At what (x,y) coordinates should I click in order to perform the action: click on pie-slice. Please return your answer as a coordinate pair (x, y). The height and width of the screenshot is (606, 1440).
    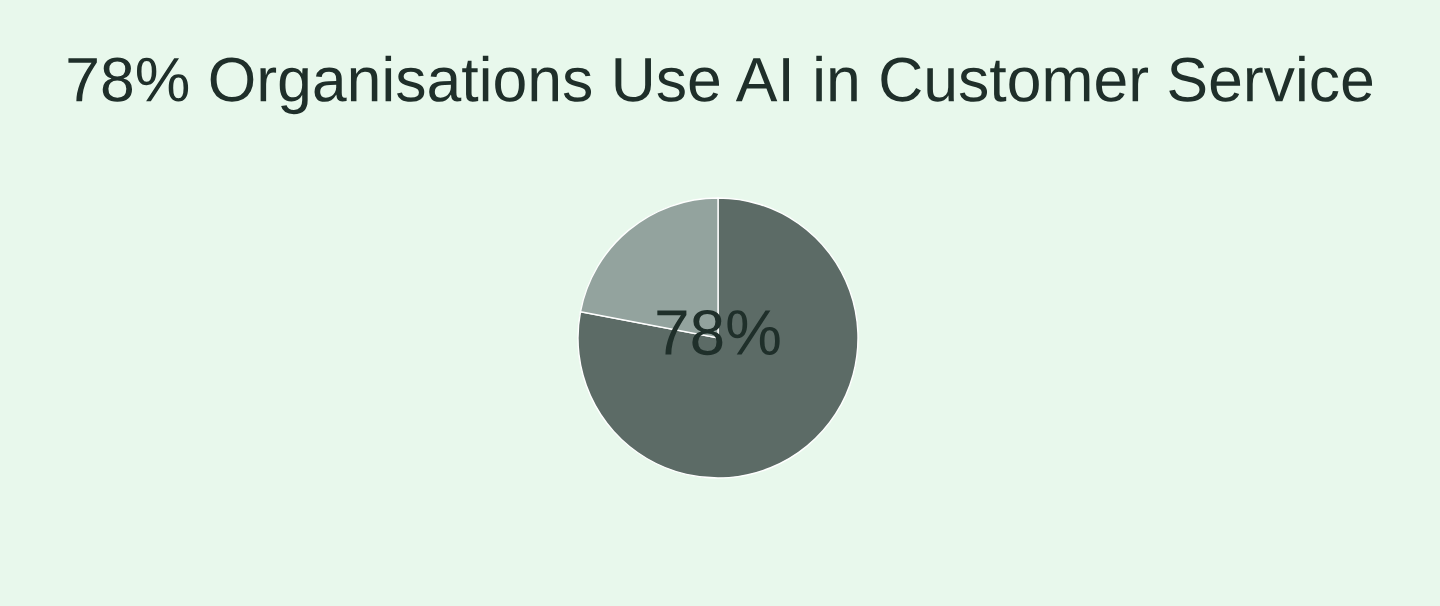
    Looking at the image, I should click on (718, 338).